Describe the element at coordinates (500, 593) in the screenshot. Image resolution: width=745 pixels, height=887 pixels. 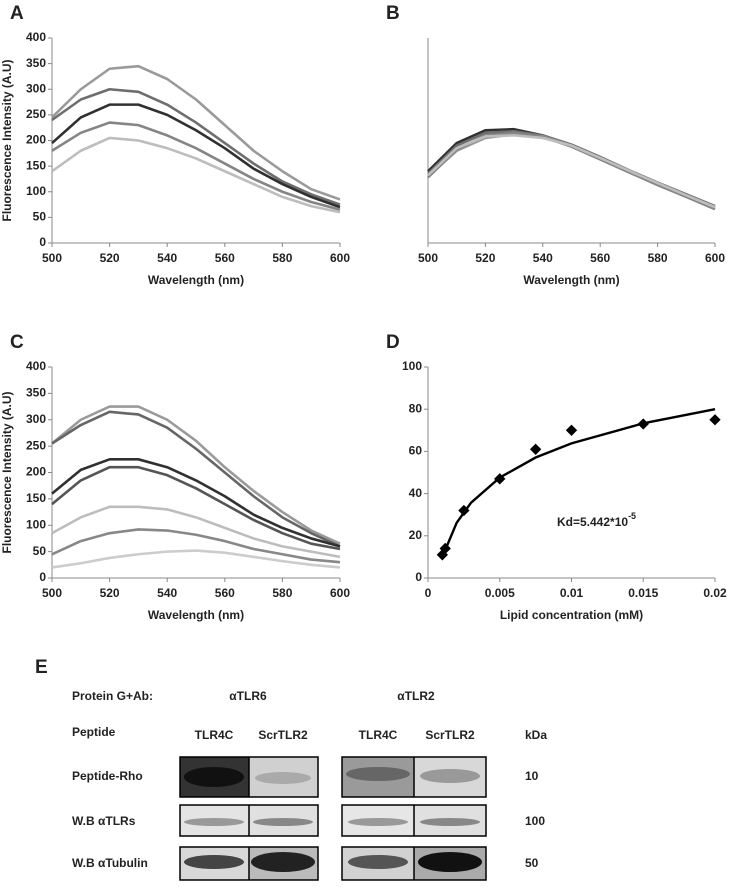
I see `x-tick-label: 0.005` at that location.